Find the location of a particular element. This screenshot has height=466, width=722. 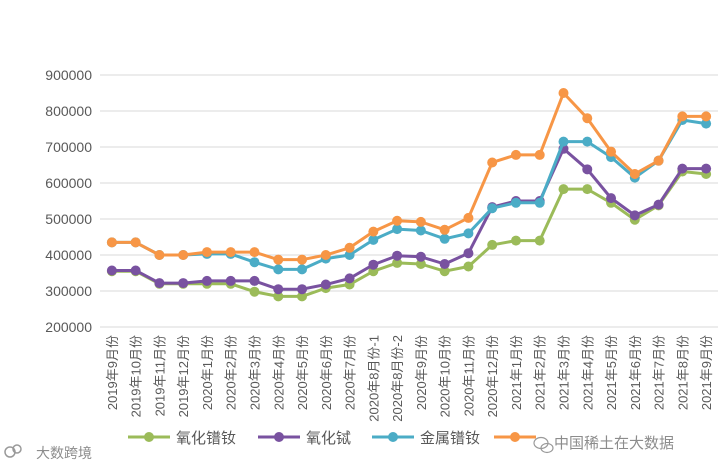

x-tick-label: 2021年8月份 is located at coordinates (682, 372).